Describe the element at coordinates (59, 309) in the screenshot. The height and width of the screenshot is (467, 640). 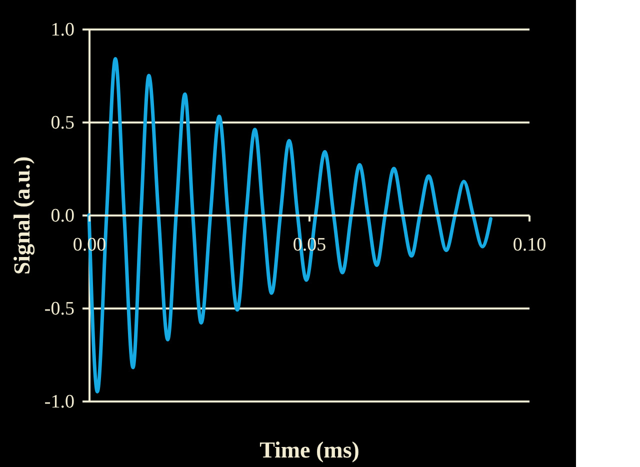
I see `y-tick-label: -0.5` at that location.